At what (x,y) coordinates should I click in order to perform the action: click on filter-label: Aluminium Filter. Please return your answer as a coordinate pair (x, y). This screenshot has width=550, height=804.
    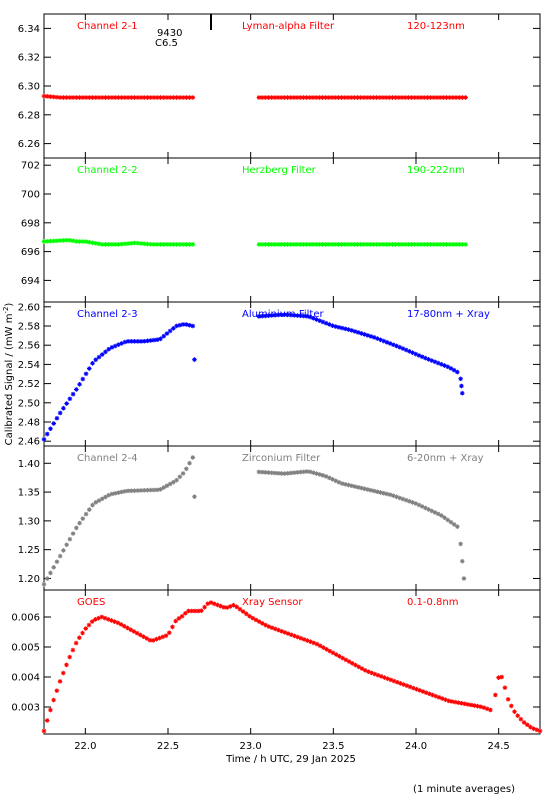
    Looking at the image, I should click on (283, 314).